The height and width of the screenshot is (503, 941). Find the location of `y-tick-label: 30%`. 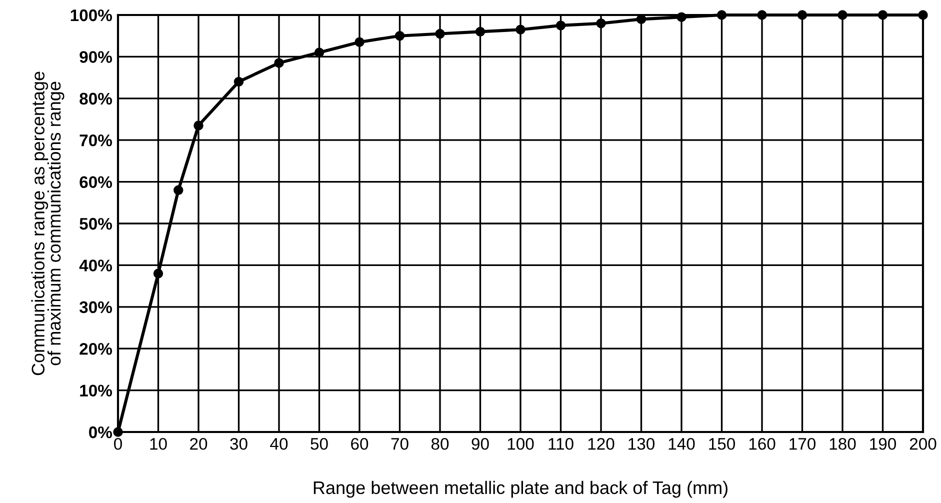

y-tick-label: 30% is located at coordinates (95, 307).